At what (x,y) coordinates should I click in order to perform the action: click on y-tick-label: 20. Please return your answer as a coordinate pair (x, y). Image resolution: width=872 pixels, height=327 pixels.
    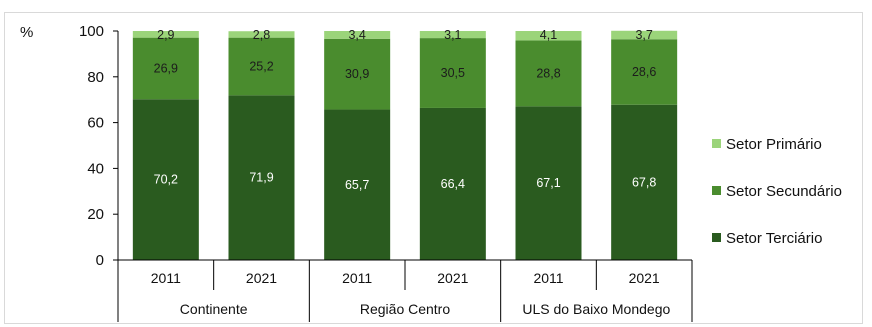
    Looking at the image, I should click on (95, 214).